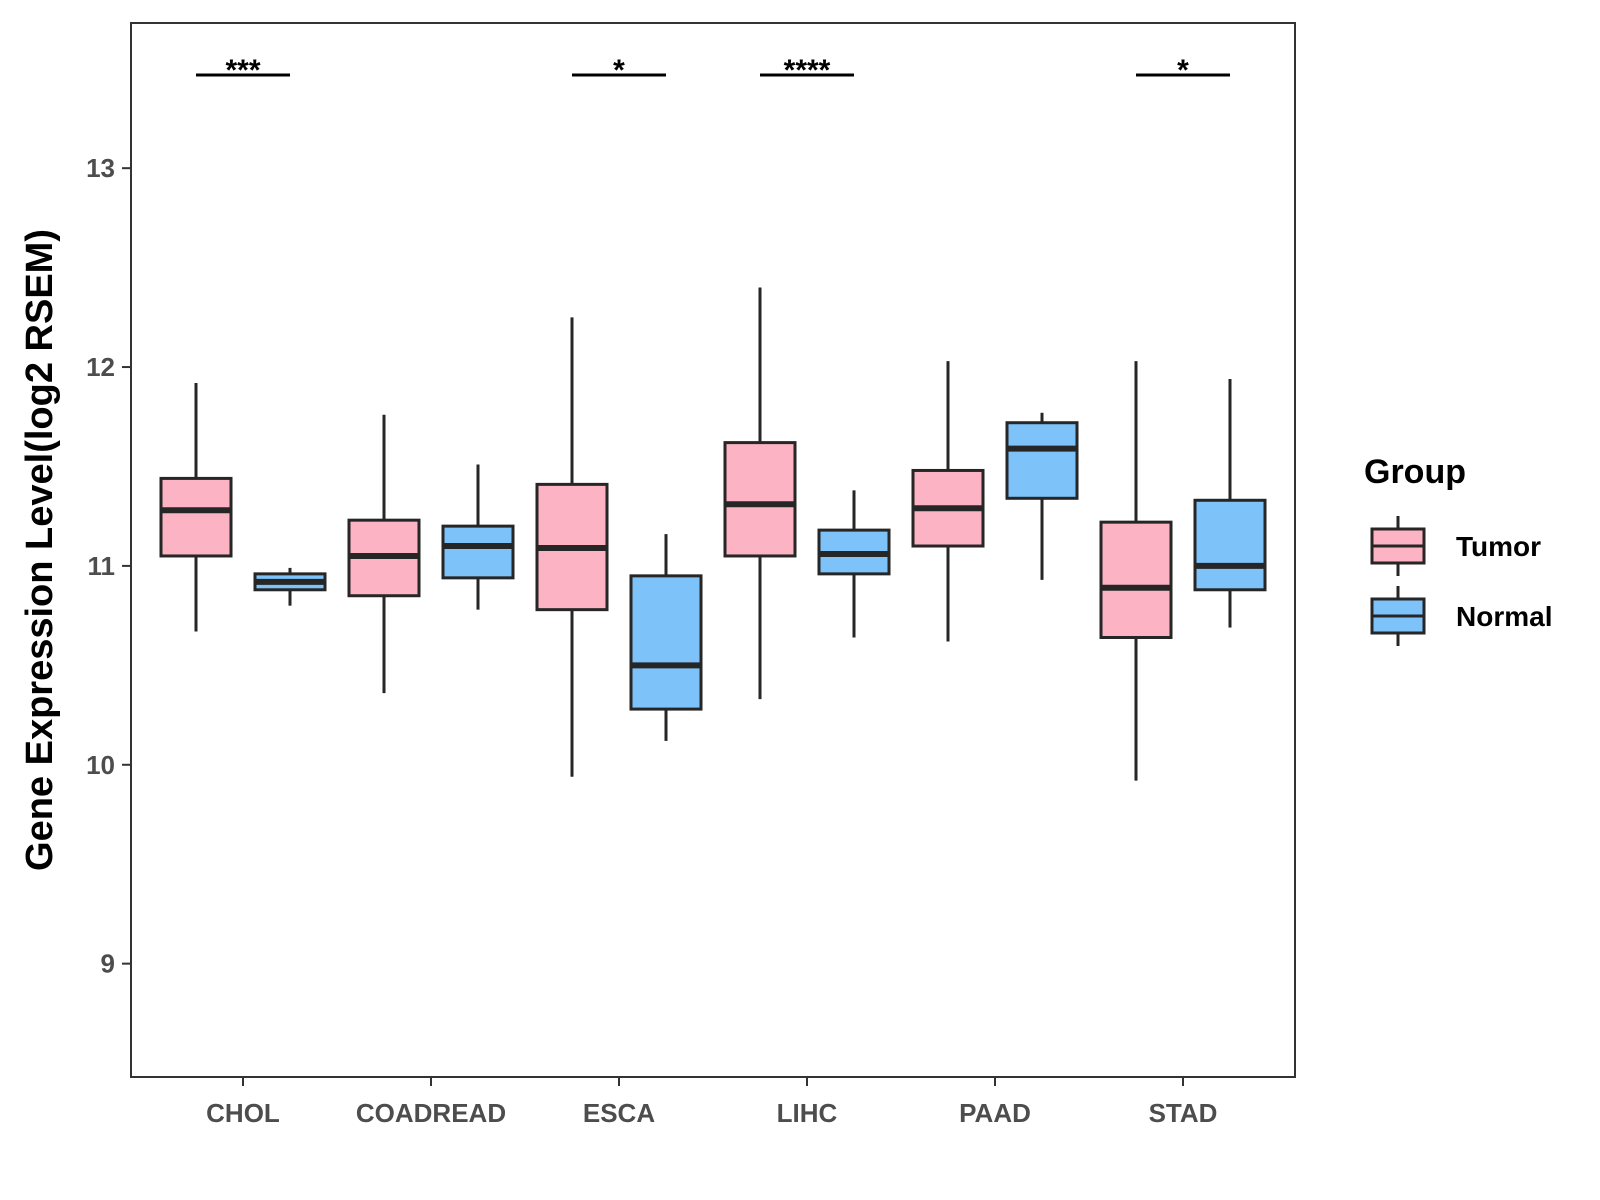  What do you see at coordinates (1504, 616) in the screenshot?
I see `legend-label: Normal` at bounding box center [1504, 616].